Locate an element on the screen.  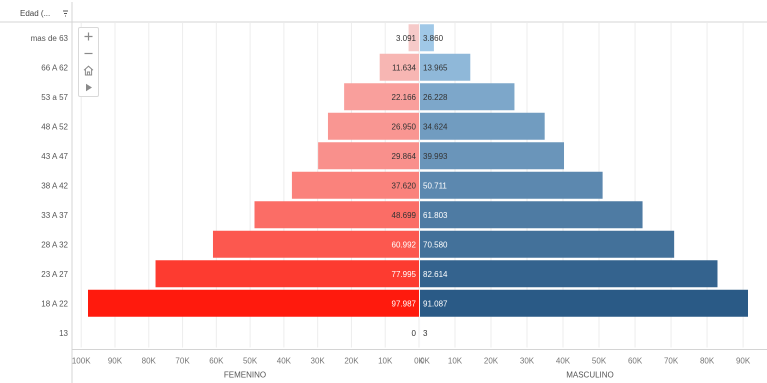
axis-title-masculino: MASCULINO is located at coordinates (590, 375).